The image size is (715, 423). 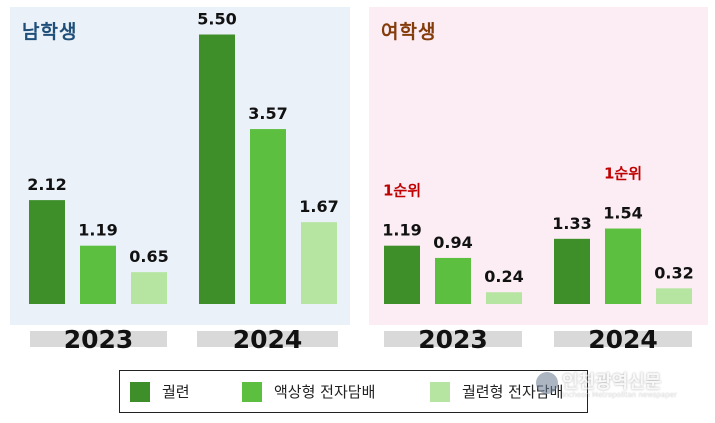 I want to click on legend: 궐련 액상형 전자담배 궐련형 전자담배, so click(x=353, y=391).